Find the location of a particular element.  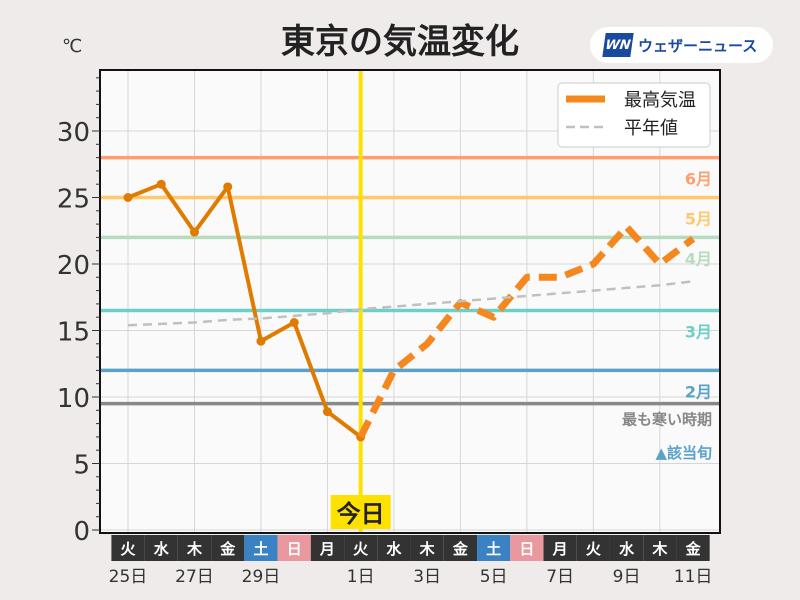

y-tick-label: 5 is located at coordinates (81, 466).